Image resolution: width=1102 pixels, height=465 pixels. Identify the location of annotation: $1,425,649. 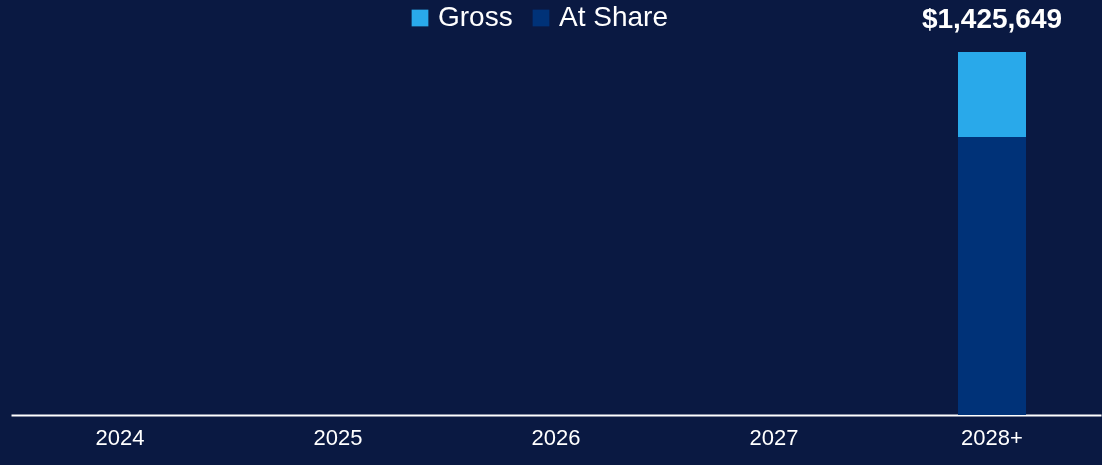
(992, 18).